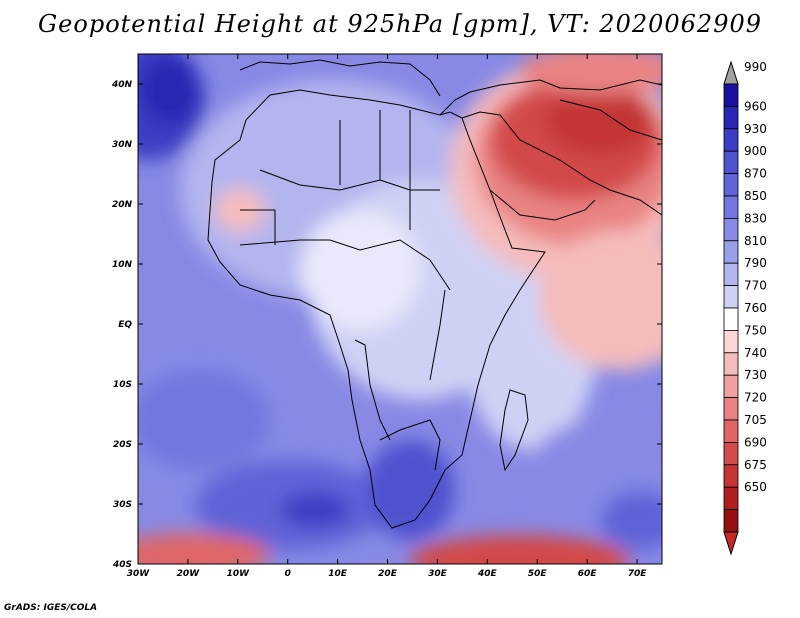  Describe the element at coordinates (731, 543) in the screenshot. I see `colorbar-bottom-arrow` at that location.